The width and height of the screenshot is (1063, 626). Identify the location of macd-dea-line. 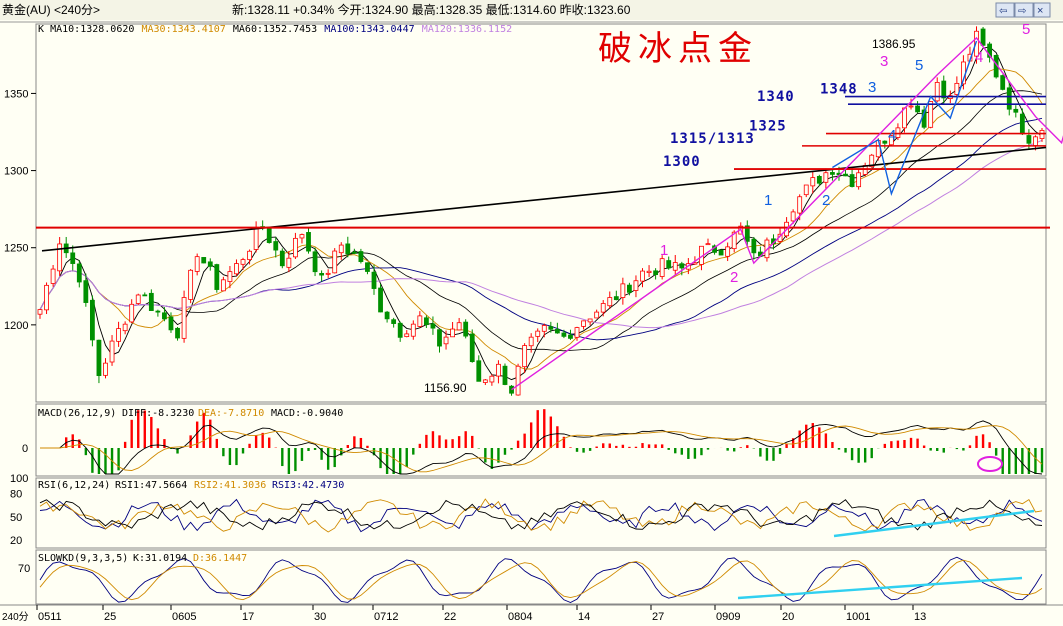
(541, 449).